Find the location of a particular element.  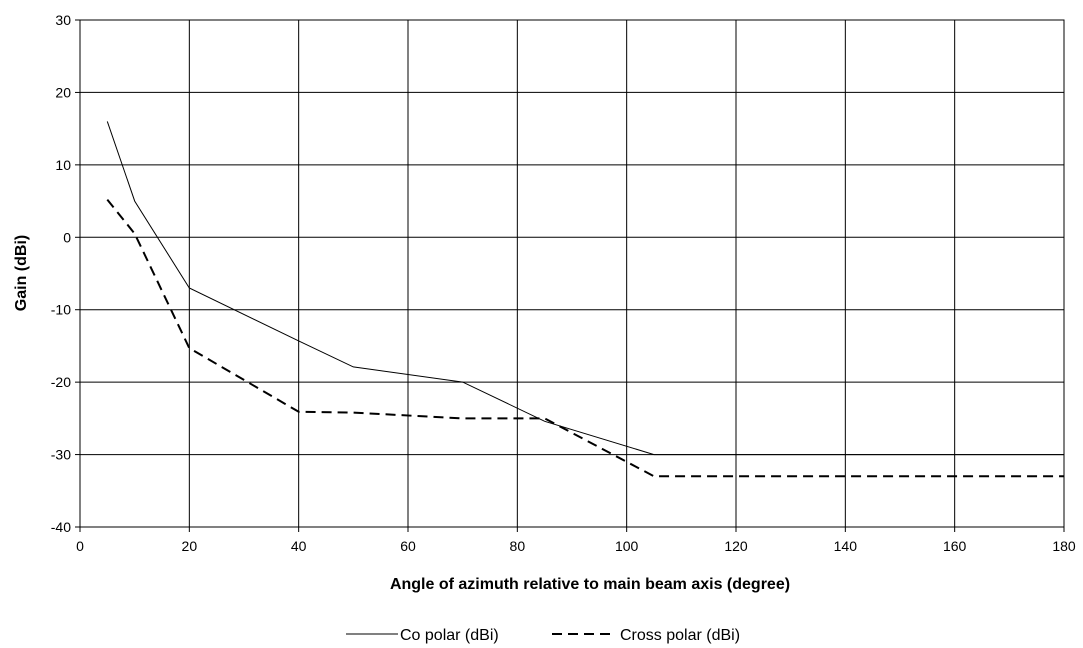

x-tick-label: 0 is located at coordinates (80, 546).